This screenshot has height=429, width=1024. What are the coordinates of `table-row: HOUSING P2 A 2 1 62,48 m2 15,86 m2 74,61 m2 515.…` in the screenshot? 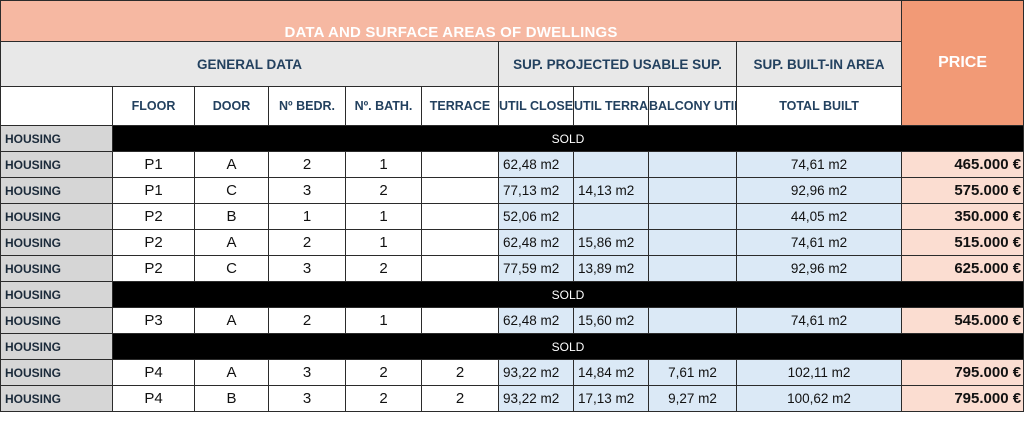 It's located at (512, 242).